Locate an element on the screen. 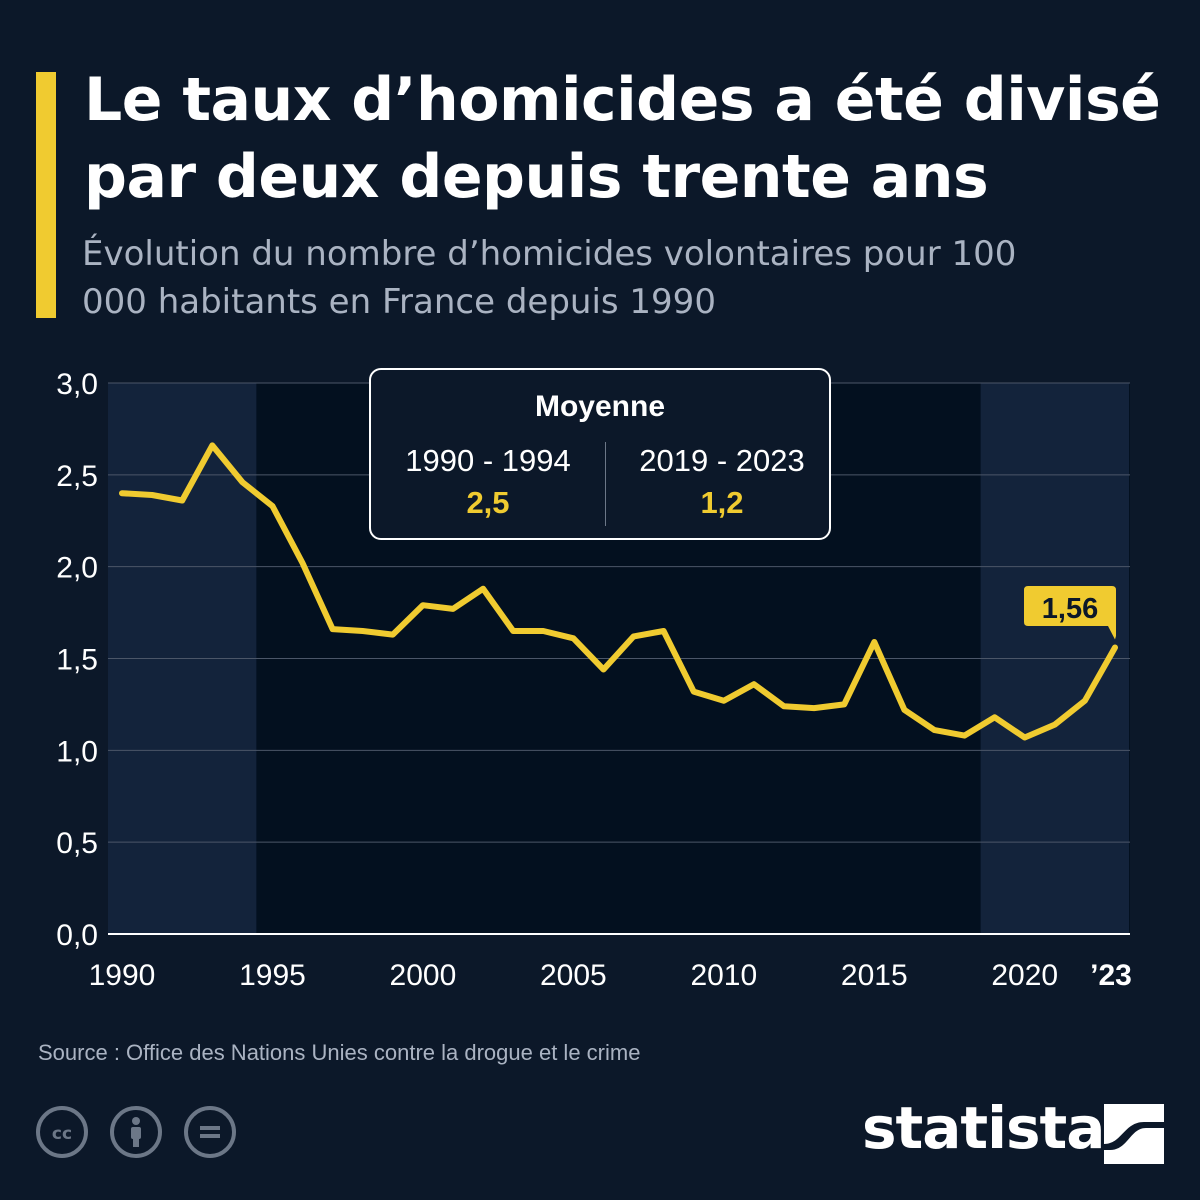  x-tick-label: 1990 is located at coordinates (122, 975).